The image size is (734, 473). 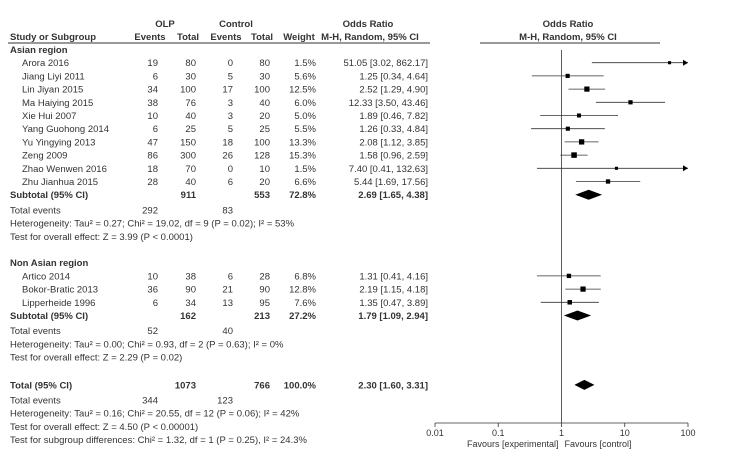 I want to click on total-events-olp: 292, so click(x=150, y=210).